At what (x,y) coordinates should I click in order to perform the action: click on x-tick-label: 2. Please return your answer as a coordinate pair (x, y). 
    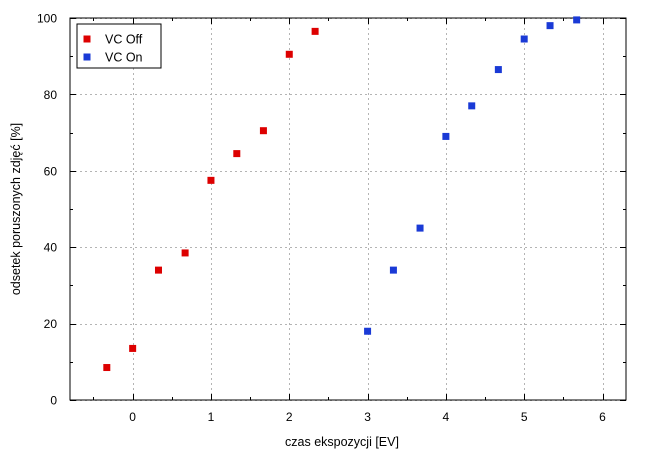
    Looking at the image, I should click on (289, 417).